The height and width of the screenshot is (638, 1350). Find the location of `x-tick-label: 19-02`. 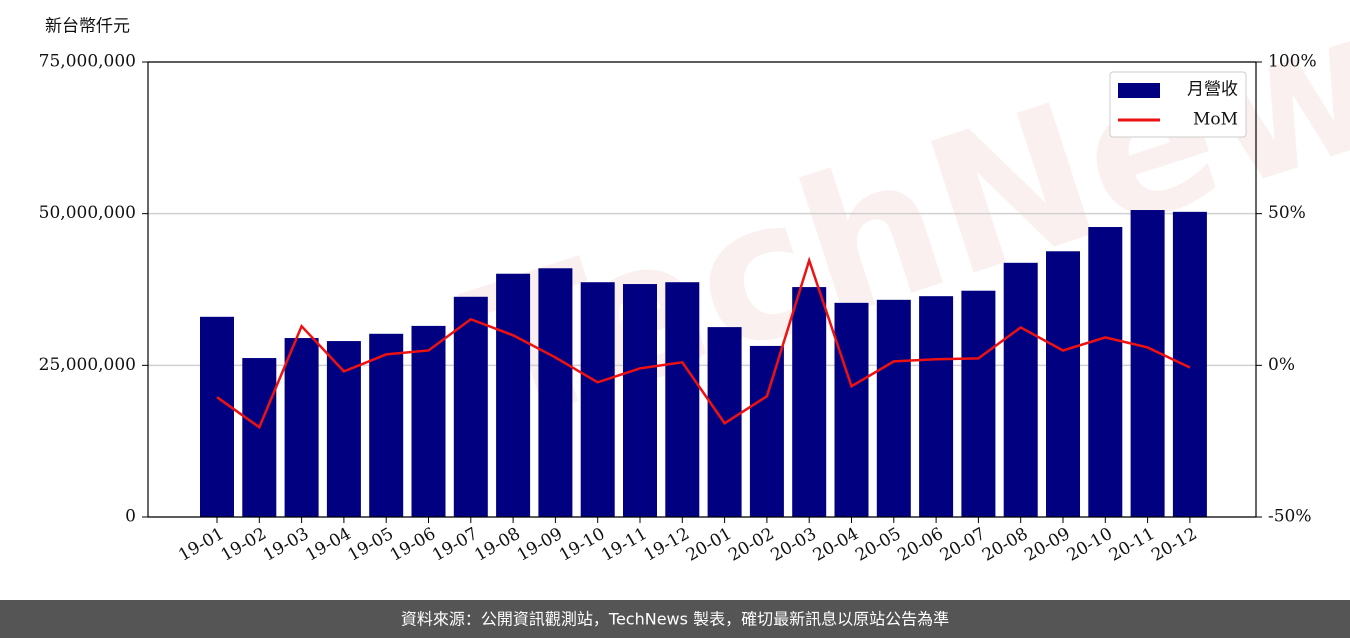

x-tick-label: 19-02 is located at coordinates (244, 545).